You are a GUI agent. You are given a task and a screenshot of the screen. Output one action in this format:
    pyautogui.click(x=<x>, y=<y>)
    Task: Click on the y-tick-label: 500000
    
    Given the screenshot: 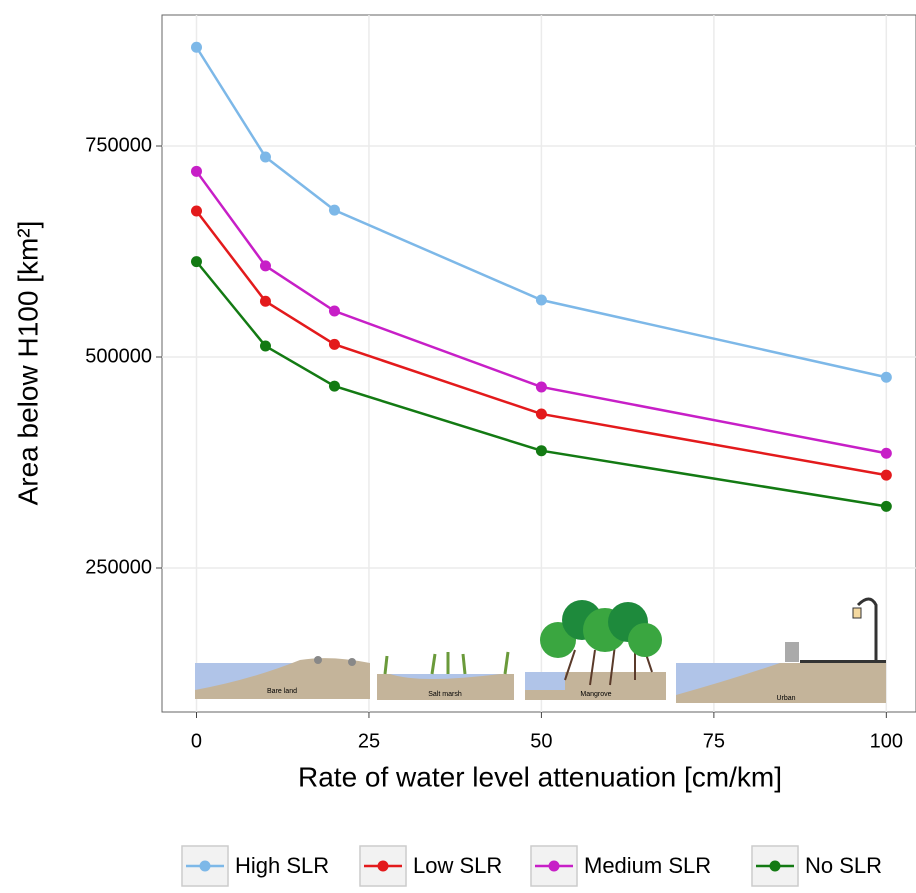 What is the action you would take?
    pyautogui.click(x=118, y=356)
    